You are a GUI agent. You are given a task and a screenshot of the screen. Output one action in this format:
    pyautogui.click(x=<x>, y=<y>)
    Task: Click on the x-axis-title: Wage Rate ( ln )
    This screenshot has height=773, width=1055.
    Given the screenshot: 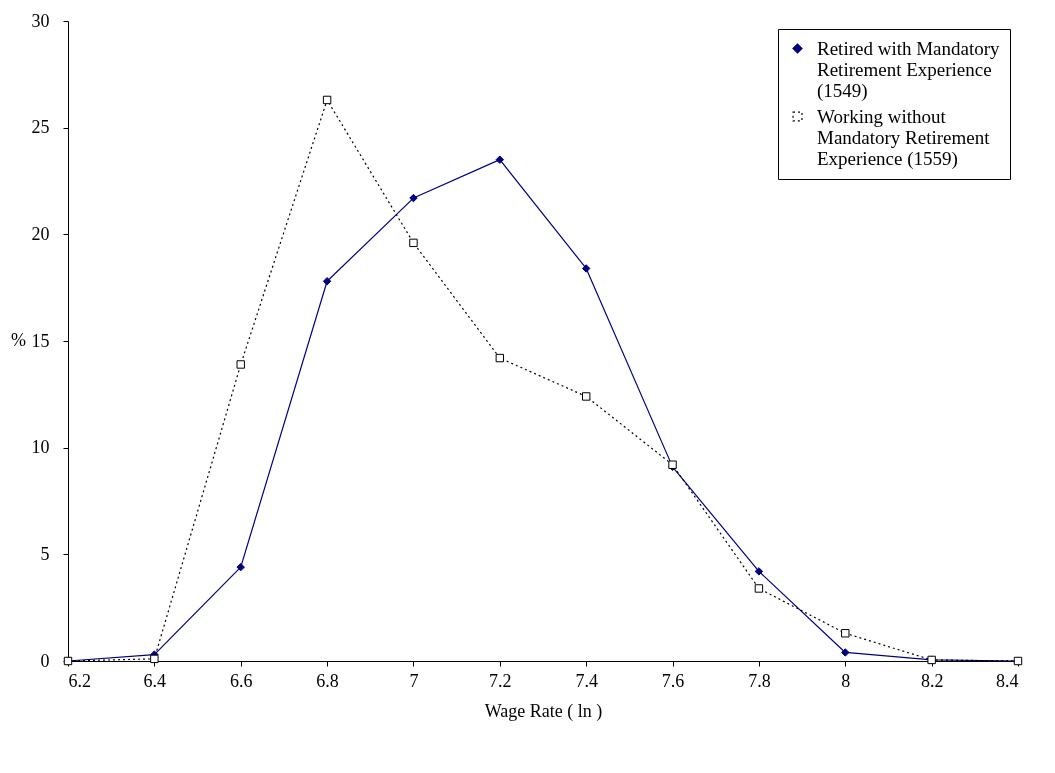 What is the action you would take?
    pyautogui.click(x=543, y=711)
    